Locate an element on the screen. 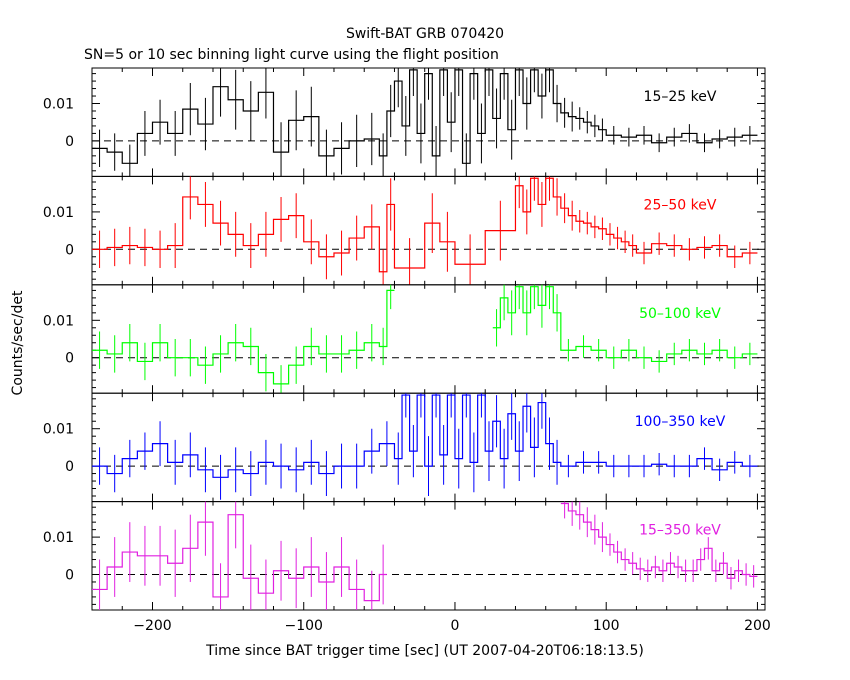 Image resolution: width=850 pixels, height=680 pixels. band-label-3: 100–350 keV is located at coordinates (680, 422).